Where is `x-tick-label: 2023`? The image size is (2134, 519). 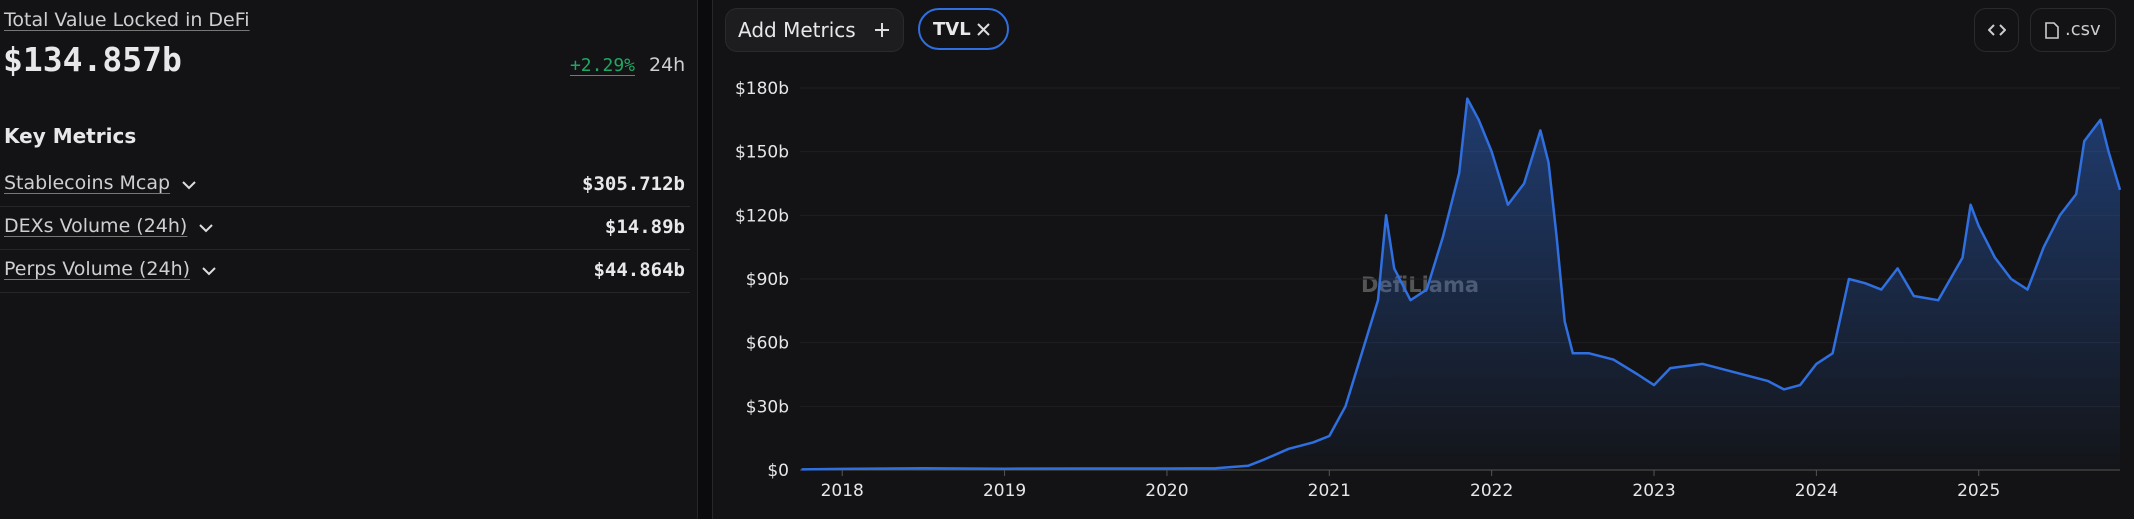 x-tick-label: 2023 is located at coordinates (1653, 491).